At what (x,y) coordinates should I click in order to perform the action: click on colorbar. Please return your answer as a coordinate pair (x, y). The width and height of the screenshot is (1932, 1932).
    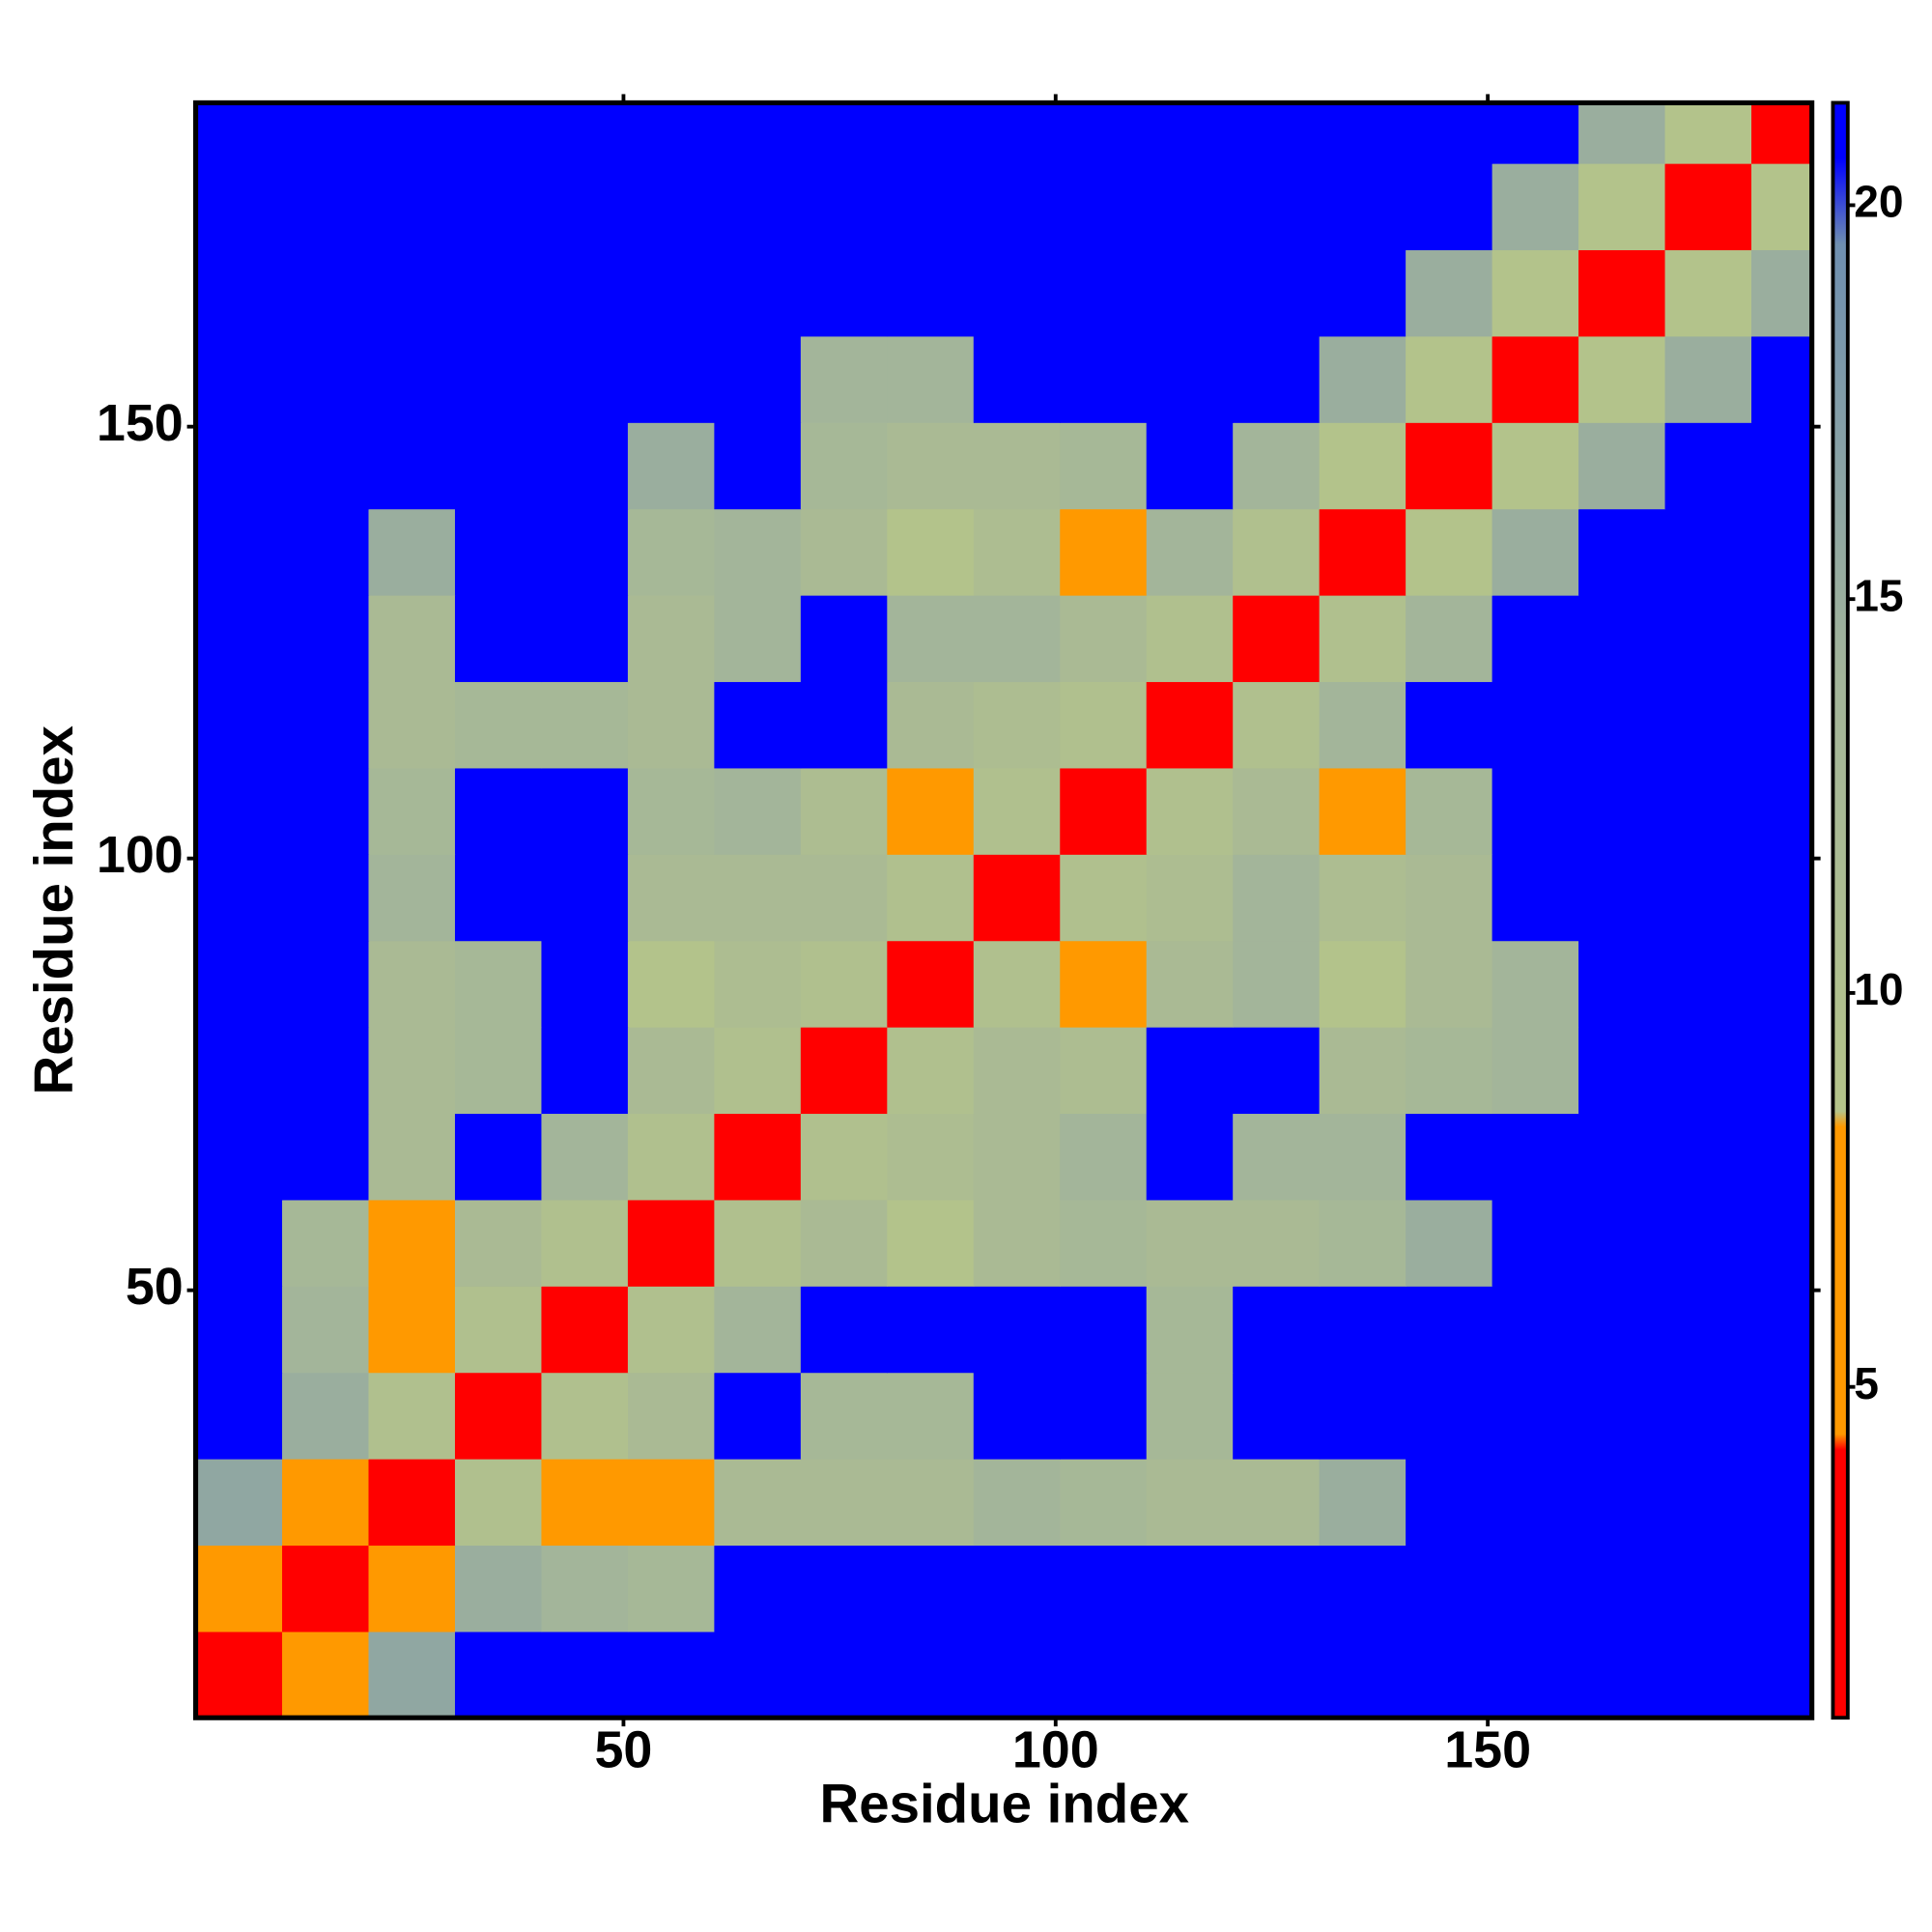
    Looking at the image, I should click on (1840, 910).